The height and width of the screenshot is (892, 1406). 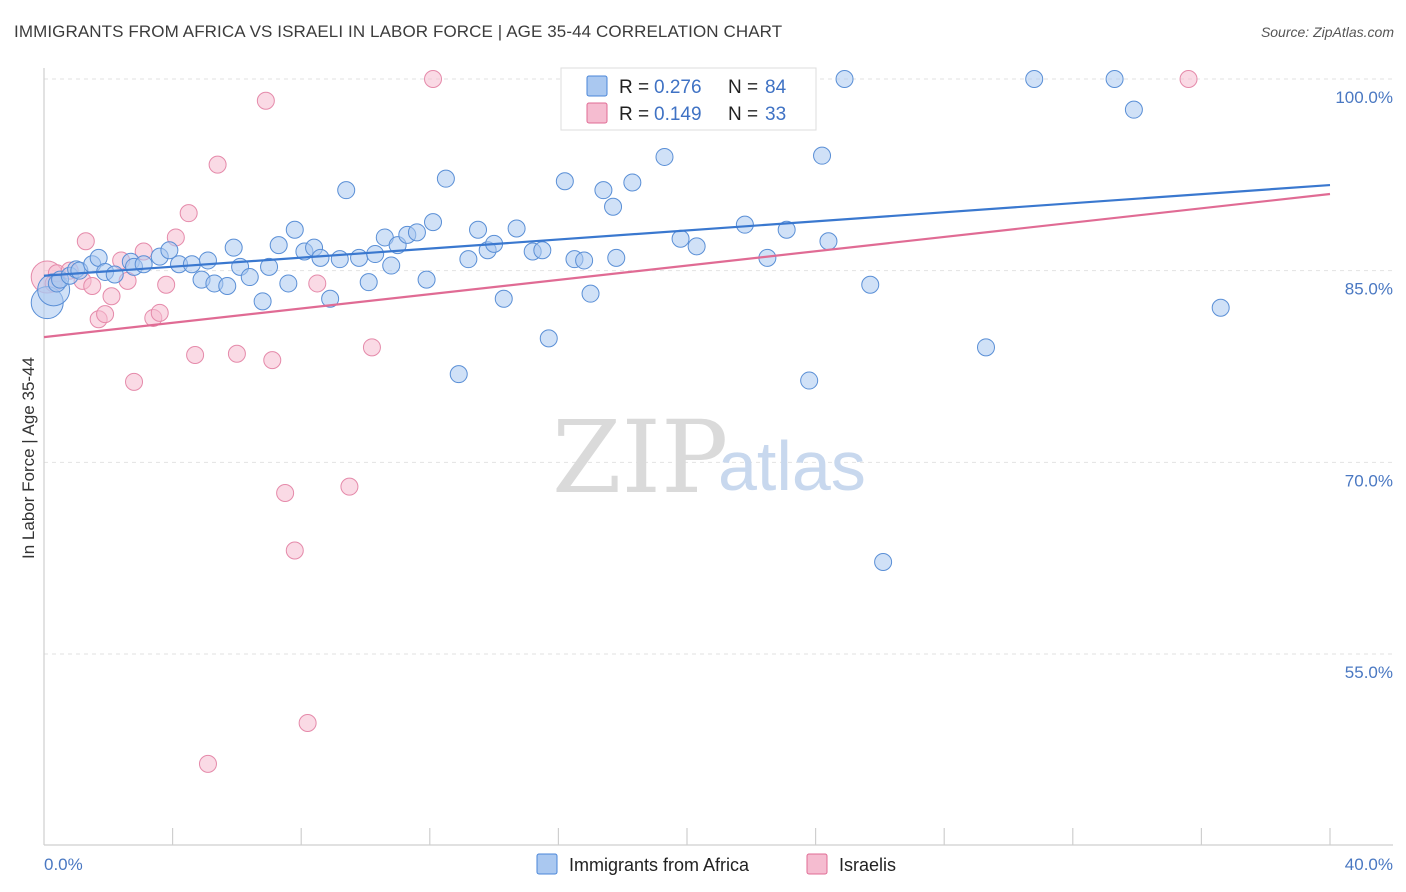 I want to click on legend-n-label-blue: N =, so click(x=743, y=87).